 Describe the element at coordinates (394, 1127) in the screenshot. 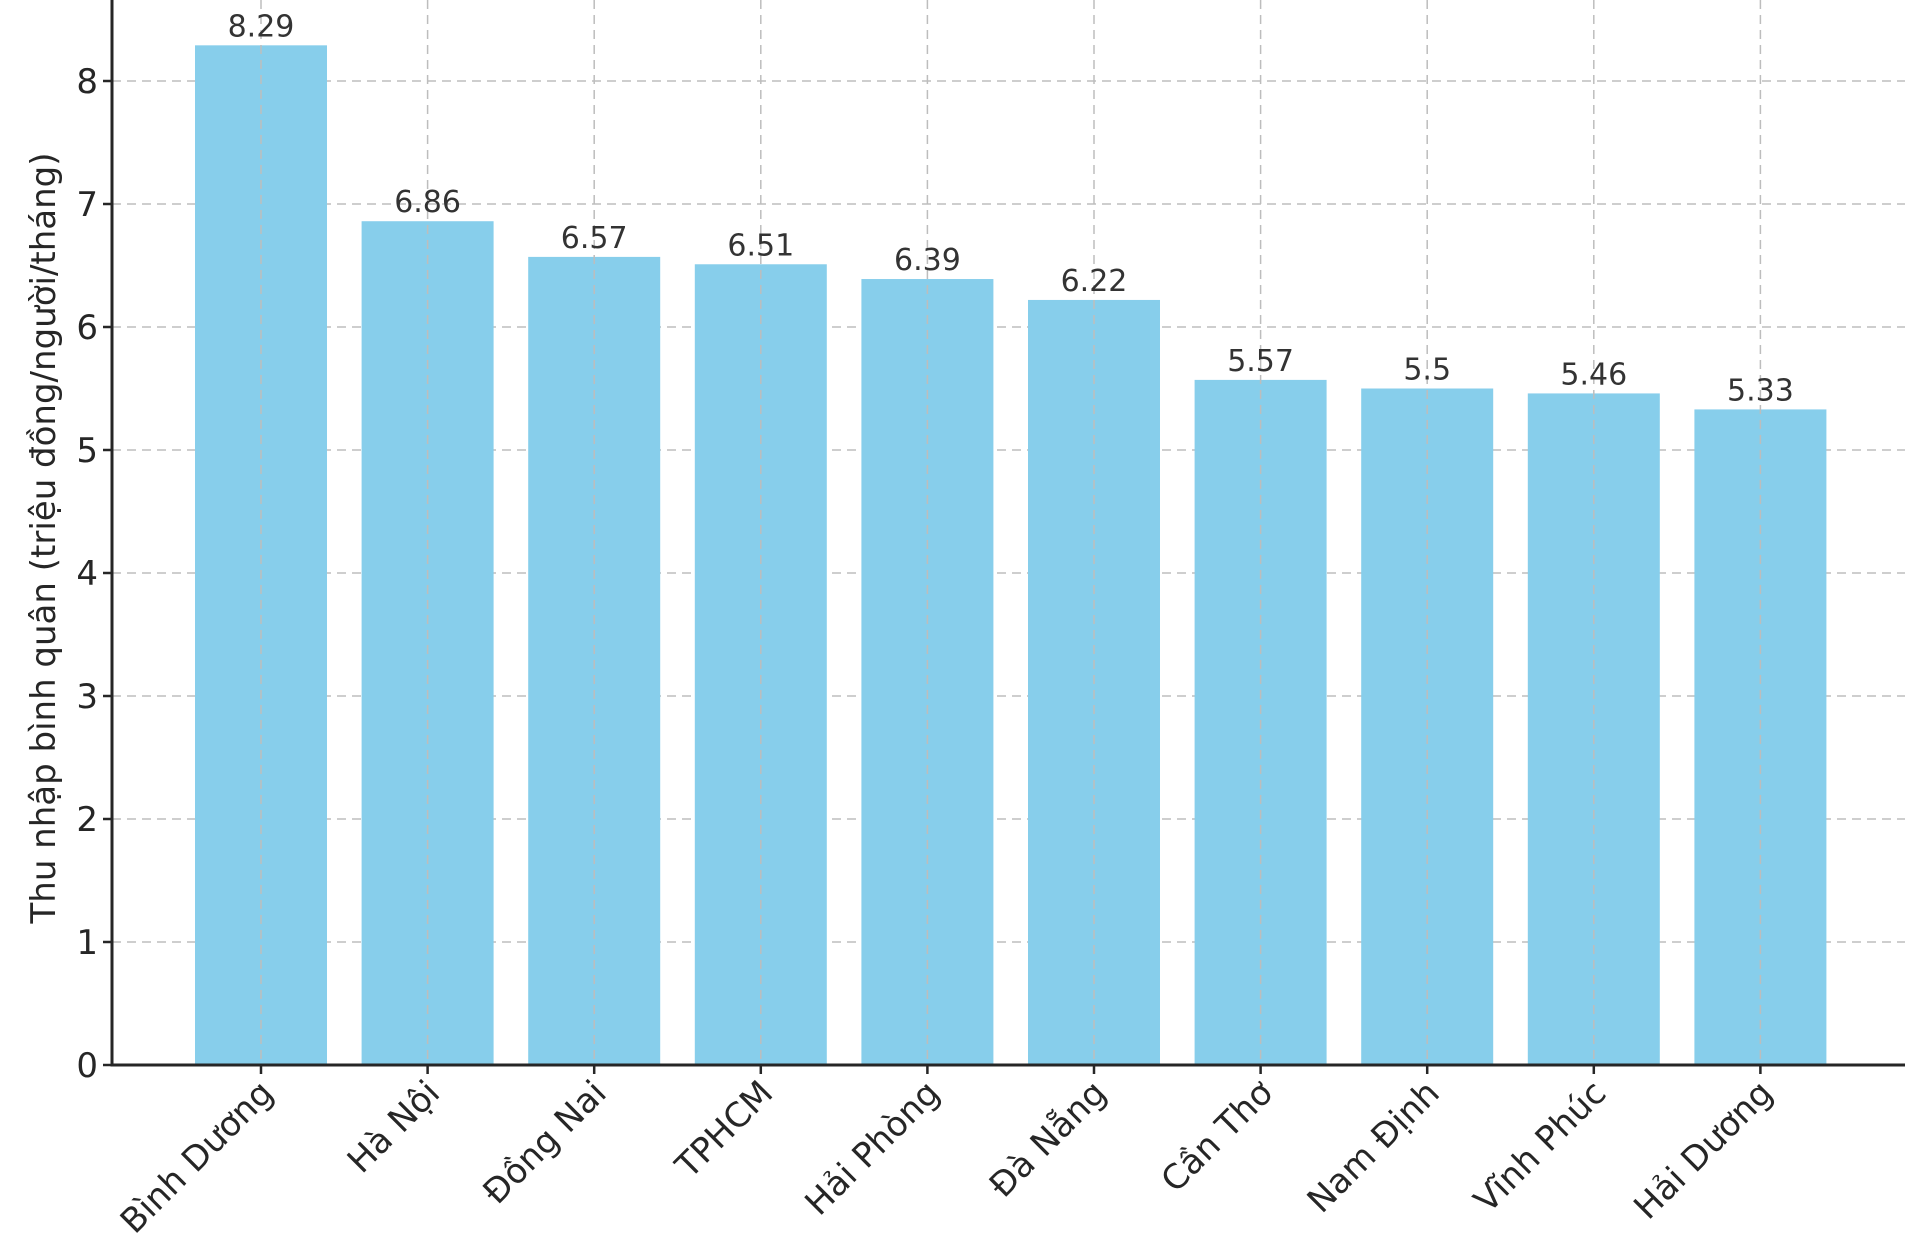

I see `x-tick-label: Hà Nội` at that location.